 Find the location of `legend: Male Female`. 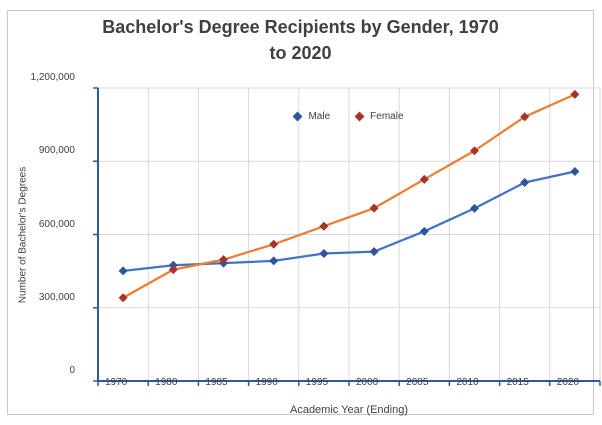

legend: Male Female is located at coordinates (349, 116).